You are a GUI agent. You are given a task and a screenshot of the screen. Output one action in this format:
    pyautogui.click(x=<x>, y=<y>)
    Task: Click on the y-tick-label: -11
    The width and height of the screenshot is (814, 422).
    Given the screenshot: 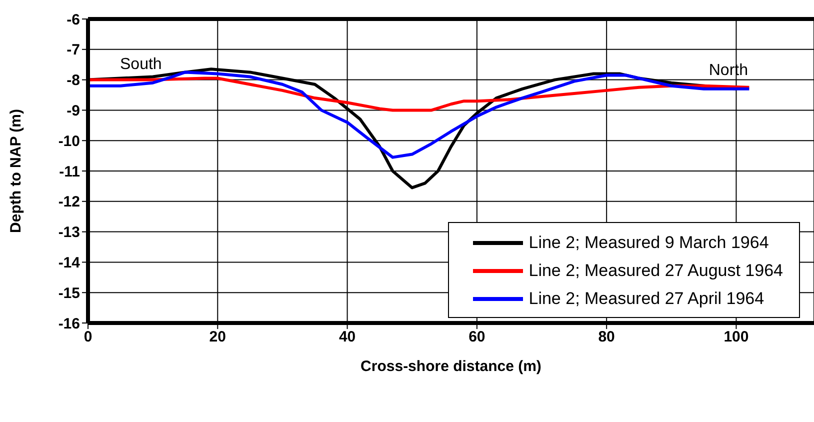 What is the action you would take?
    pyautogui.click(x=69, y=171)
    